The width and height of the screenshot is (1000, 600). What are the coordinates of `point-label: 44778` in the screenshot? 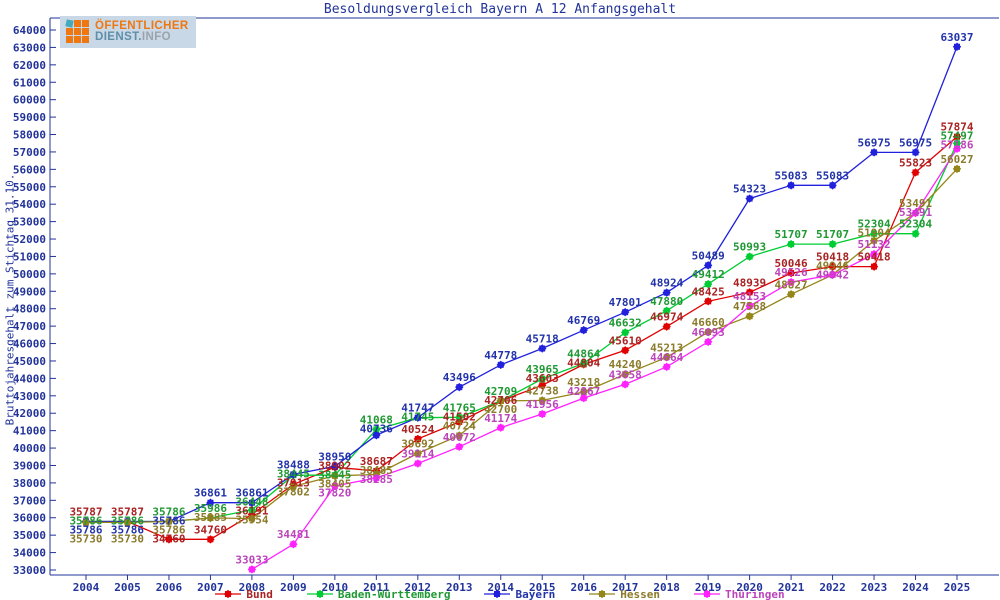 It's located at (500, 355).